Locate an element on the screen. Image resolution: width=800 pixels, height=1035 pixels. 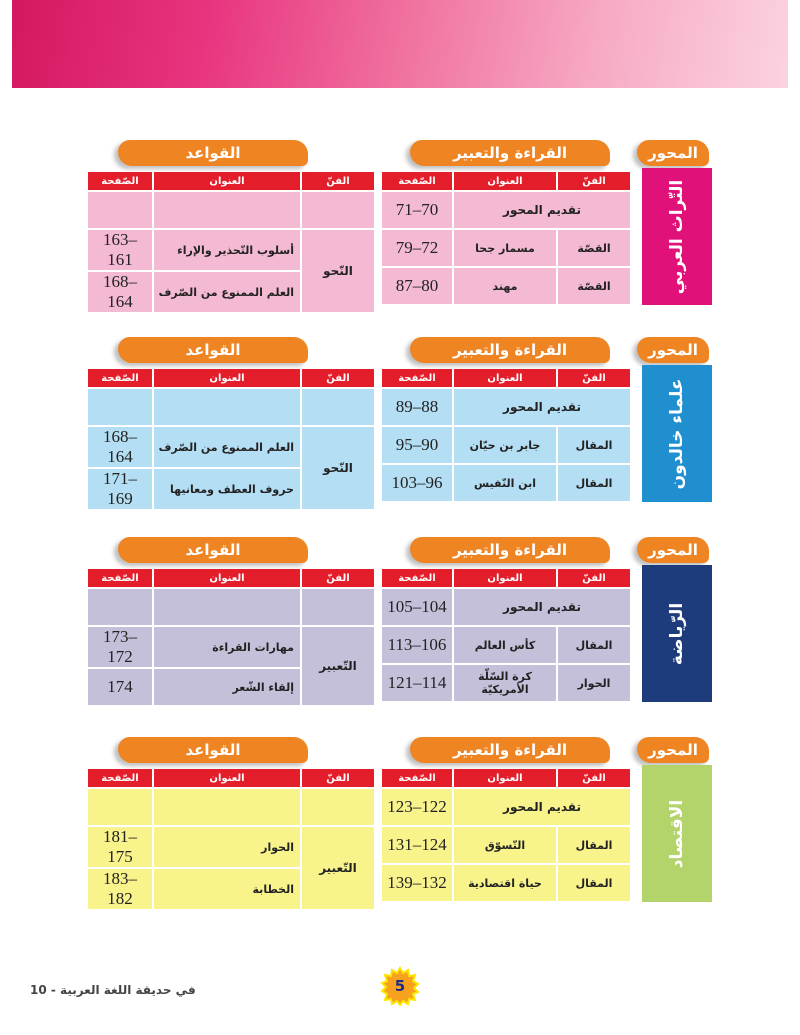
art-cell: التّعبير is located at coordinates (338, 868).